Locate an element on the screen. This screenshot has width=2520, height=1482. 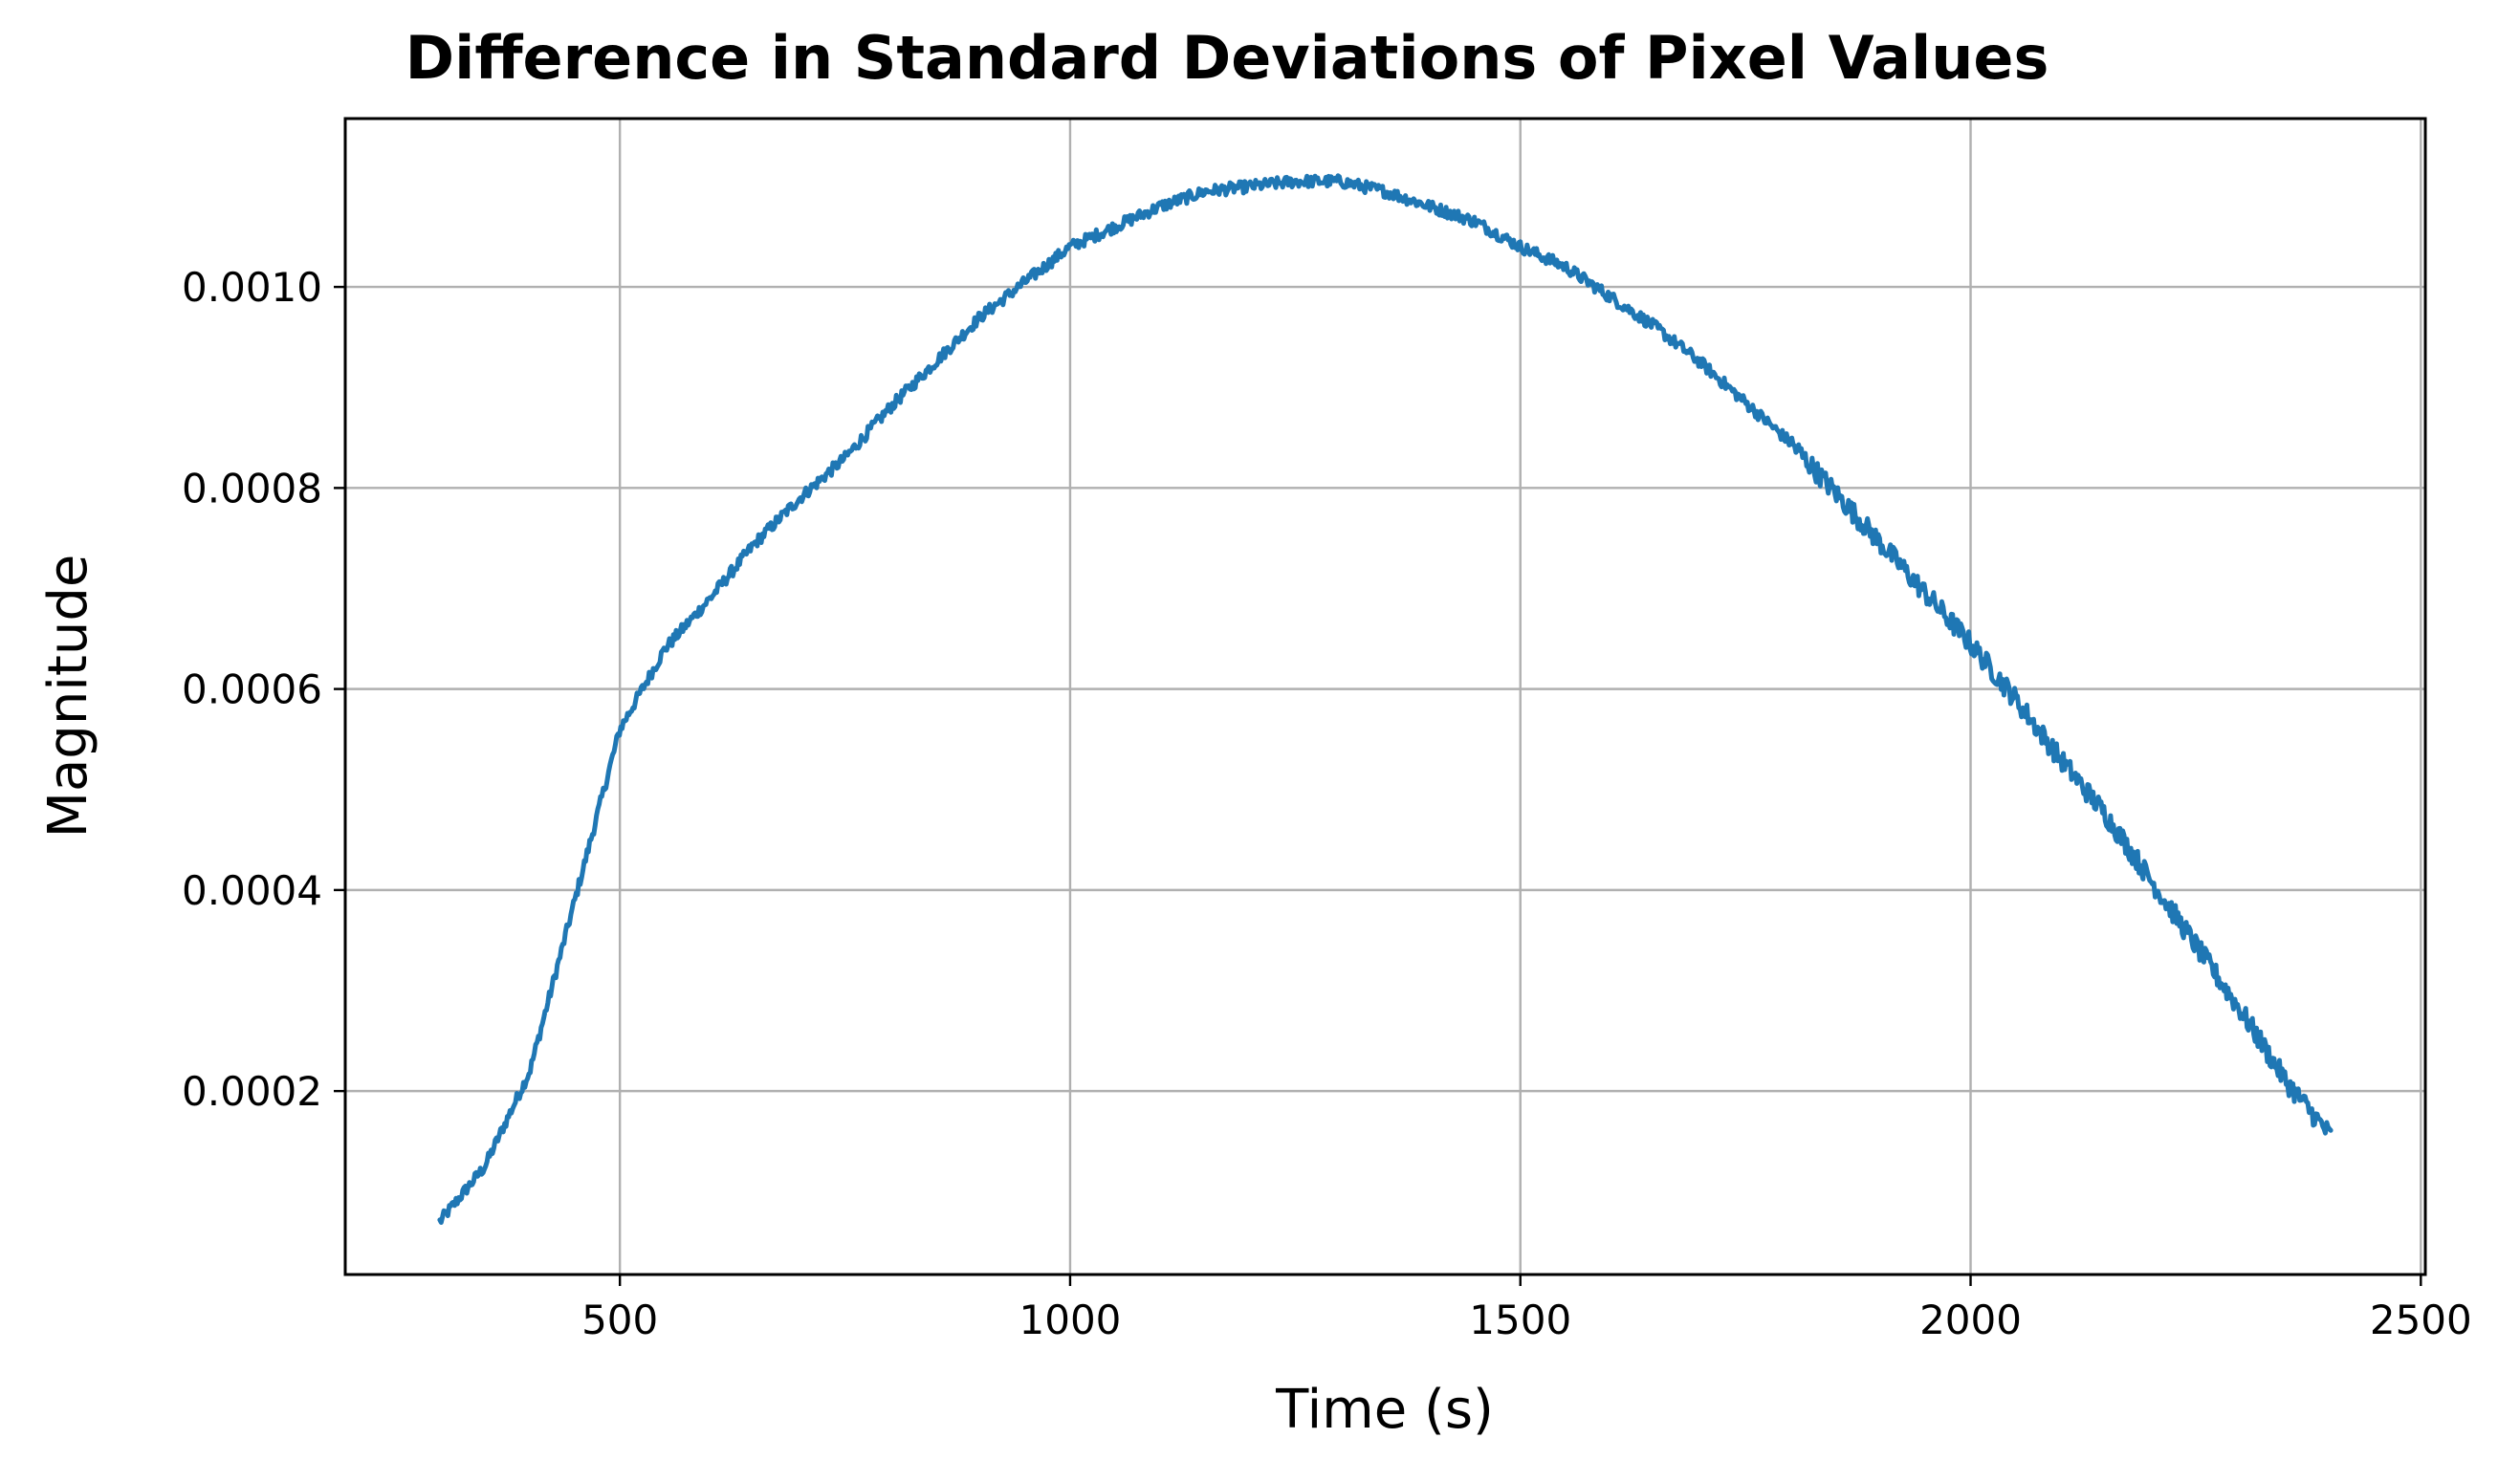
y-tick-label: 0.0006 is located at coordinates (252, 689).